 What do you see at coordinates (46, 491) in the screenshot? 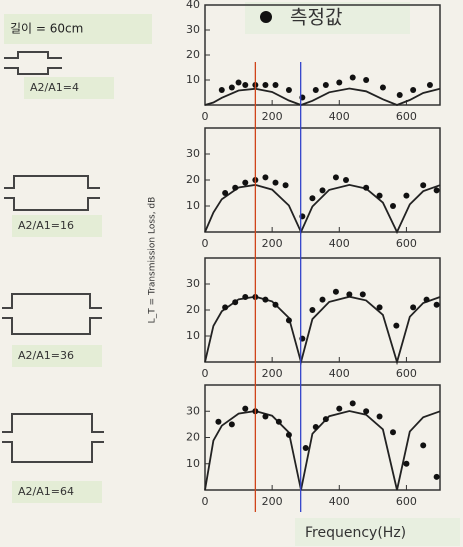
I see `panel-label: A2/A1=64` at bounding box center [46, 491].